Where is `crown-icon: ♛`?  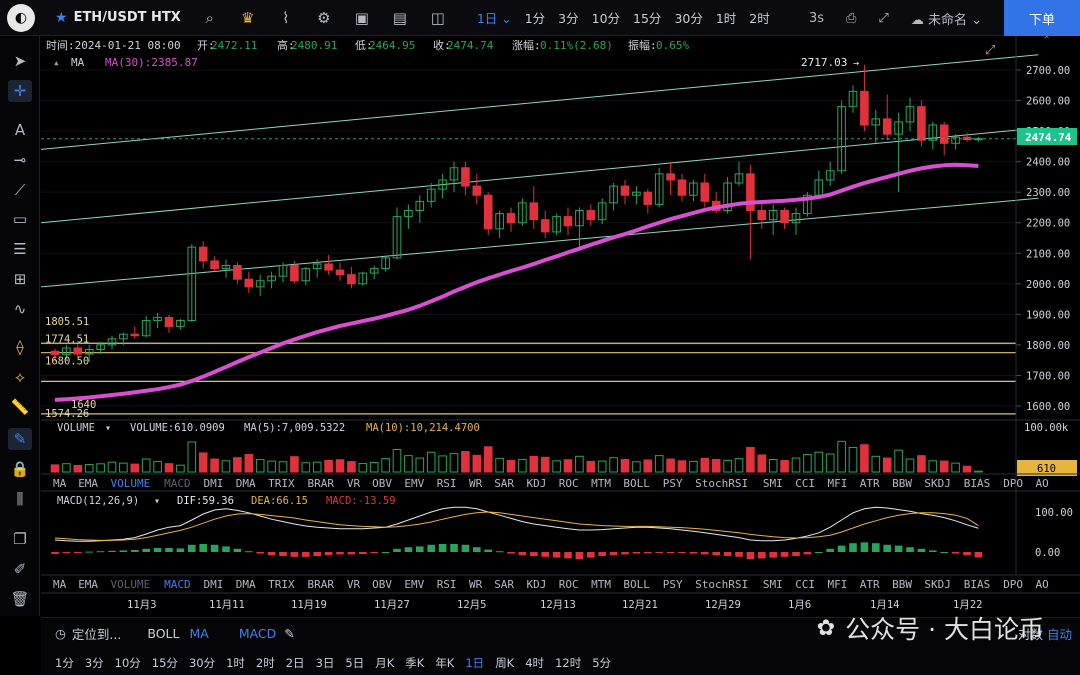 crown-icon: ♛ is located at coordinates (248, 17).